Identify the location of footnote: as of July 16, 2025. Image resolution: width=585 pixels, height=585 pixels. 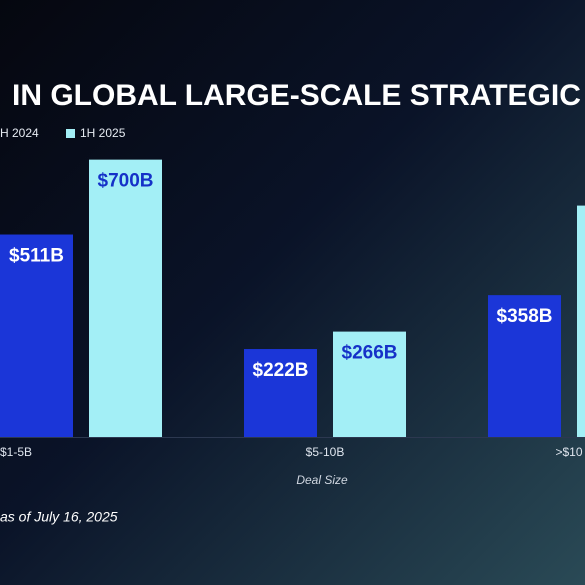
(59, 517).